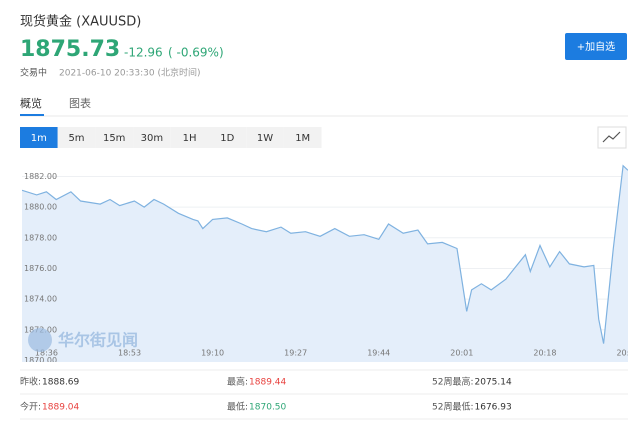  Describe the element at coordinates (196, 53) in the screenshot. I see `change-pct: ( -0.69%)` at that location.